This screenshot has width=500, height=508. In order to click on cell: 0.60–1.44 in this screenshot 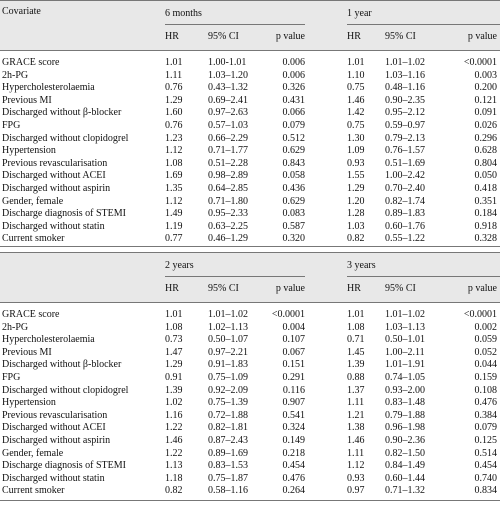, I will do `click(405, 478)`.